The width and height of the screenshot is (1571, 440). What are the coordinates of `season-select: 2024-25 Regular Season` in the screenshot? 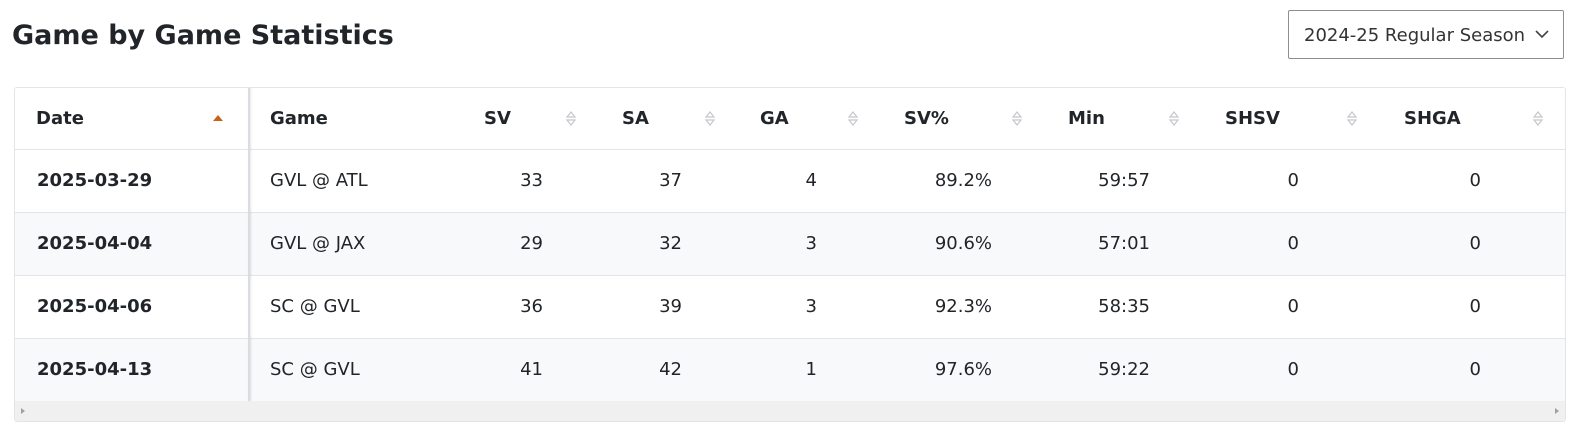 It's located at (1426, 34).